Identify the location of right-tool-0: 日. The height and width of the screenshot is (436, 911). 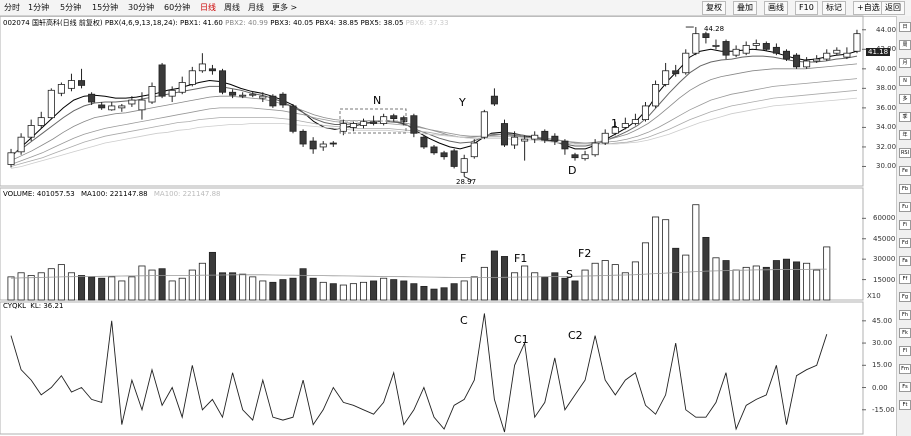
(905, 27).